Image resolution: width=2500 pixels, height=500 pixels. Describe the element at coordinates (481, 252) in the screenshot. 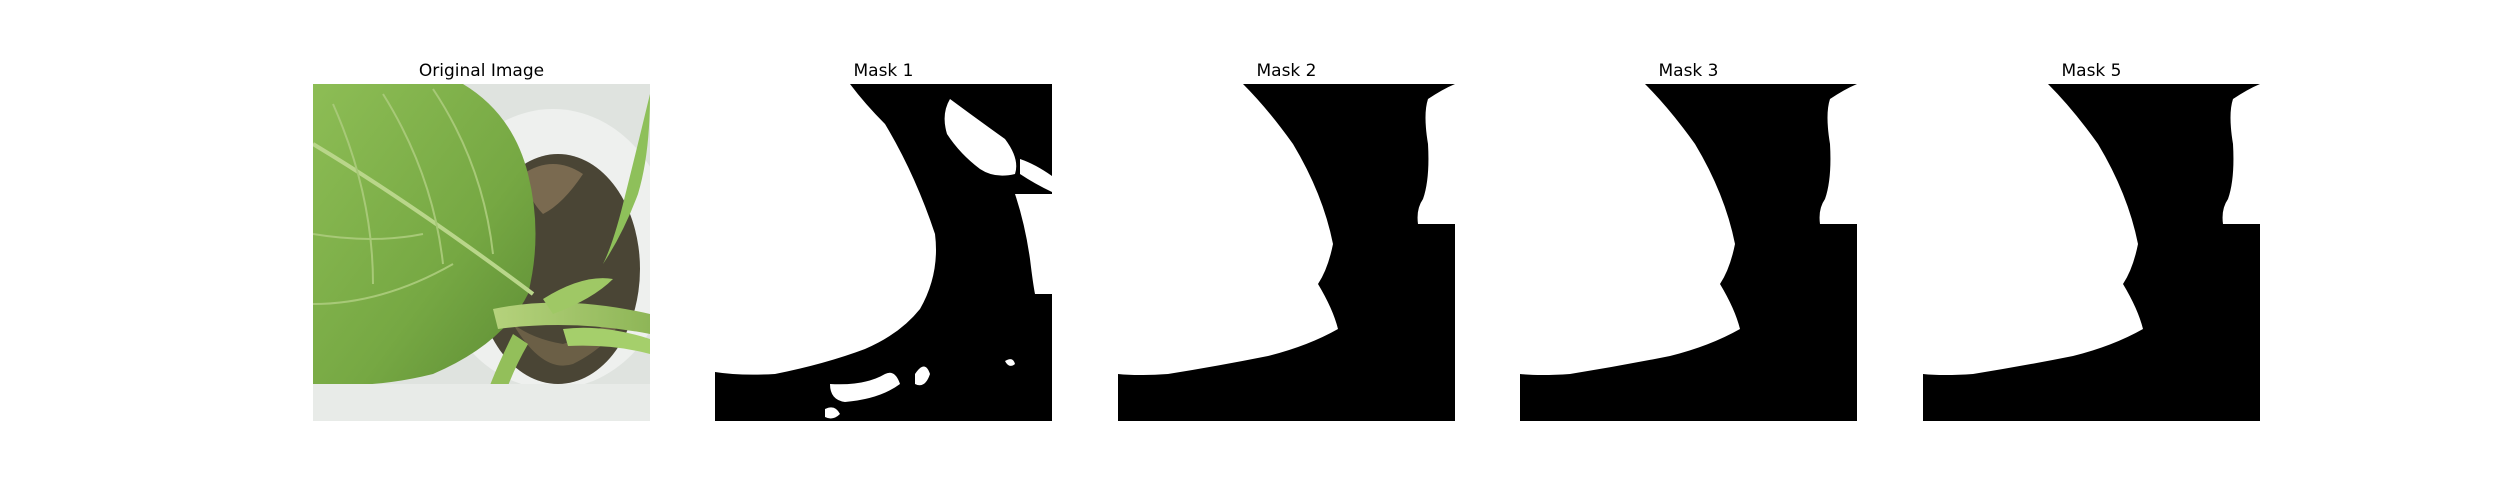

I see `original-image` at that location.